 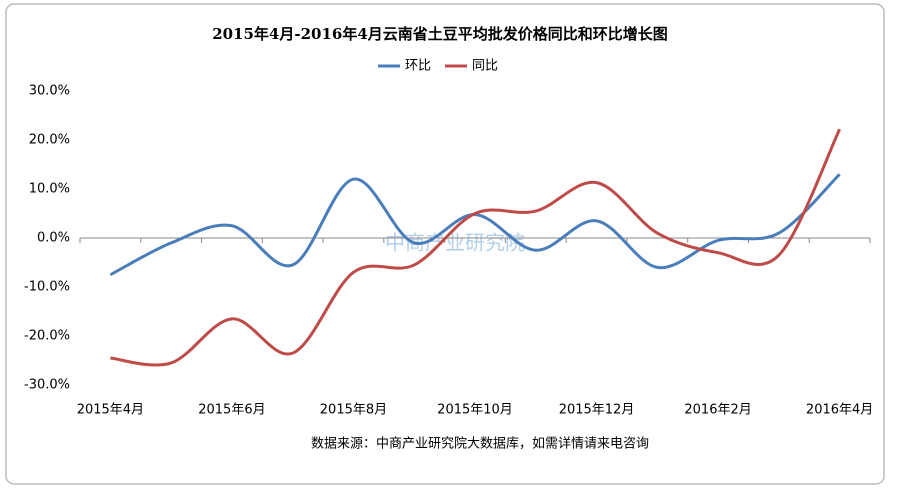 What do you see at coordinates (49, 140) in the screenshot?
I see `y-tick-label: 20.0%` at bounding box center [49, 140].